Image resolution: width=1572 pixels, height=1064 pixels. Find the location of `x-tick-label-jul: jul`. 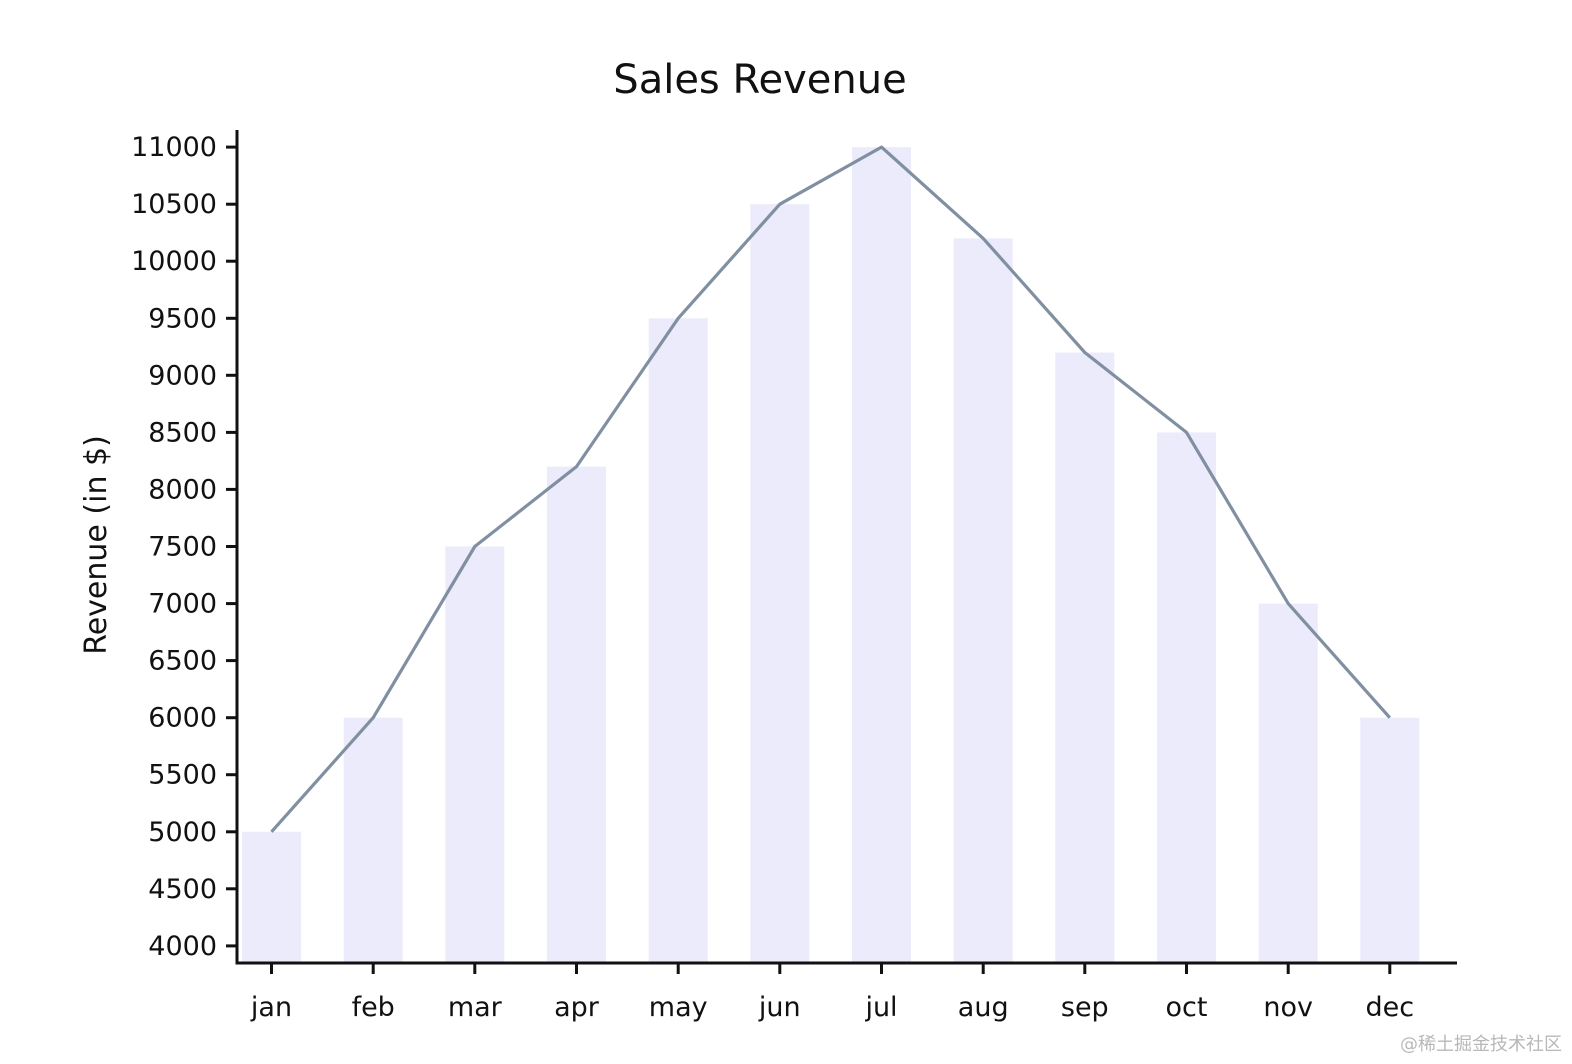

x-tick-label-jul: jul is located at coordinates (880, 1007).